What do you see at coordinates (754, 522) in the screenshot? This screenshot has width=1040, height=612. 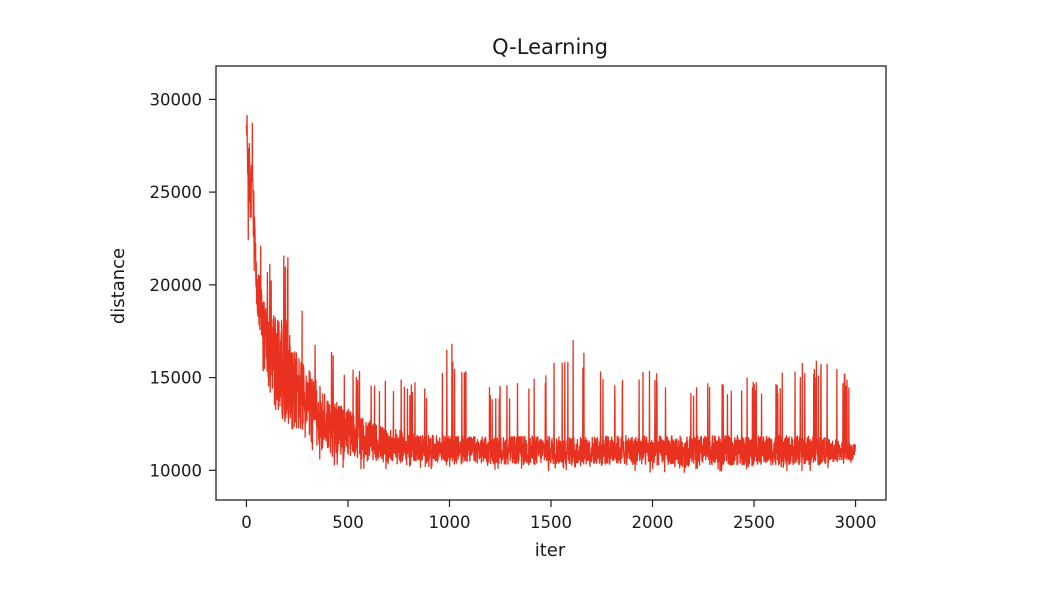 I see `x-tick-label: 2500` at bounding box center [754, 522].